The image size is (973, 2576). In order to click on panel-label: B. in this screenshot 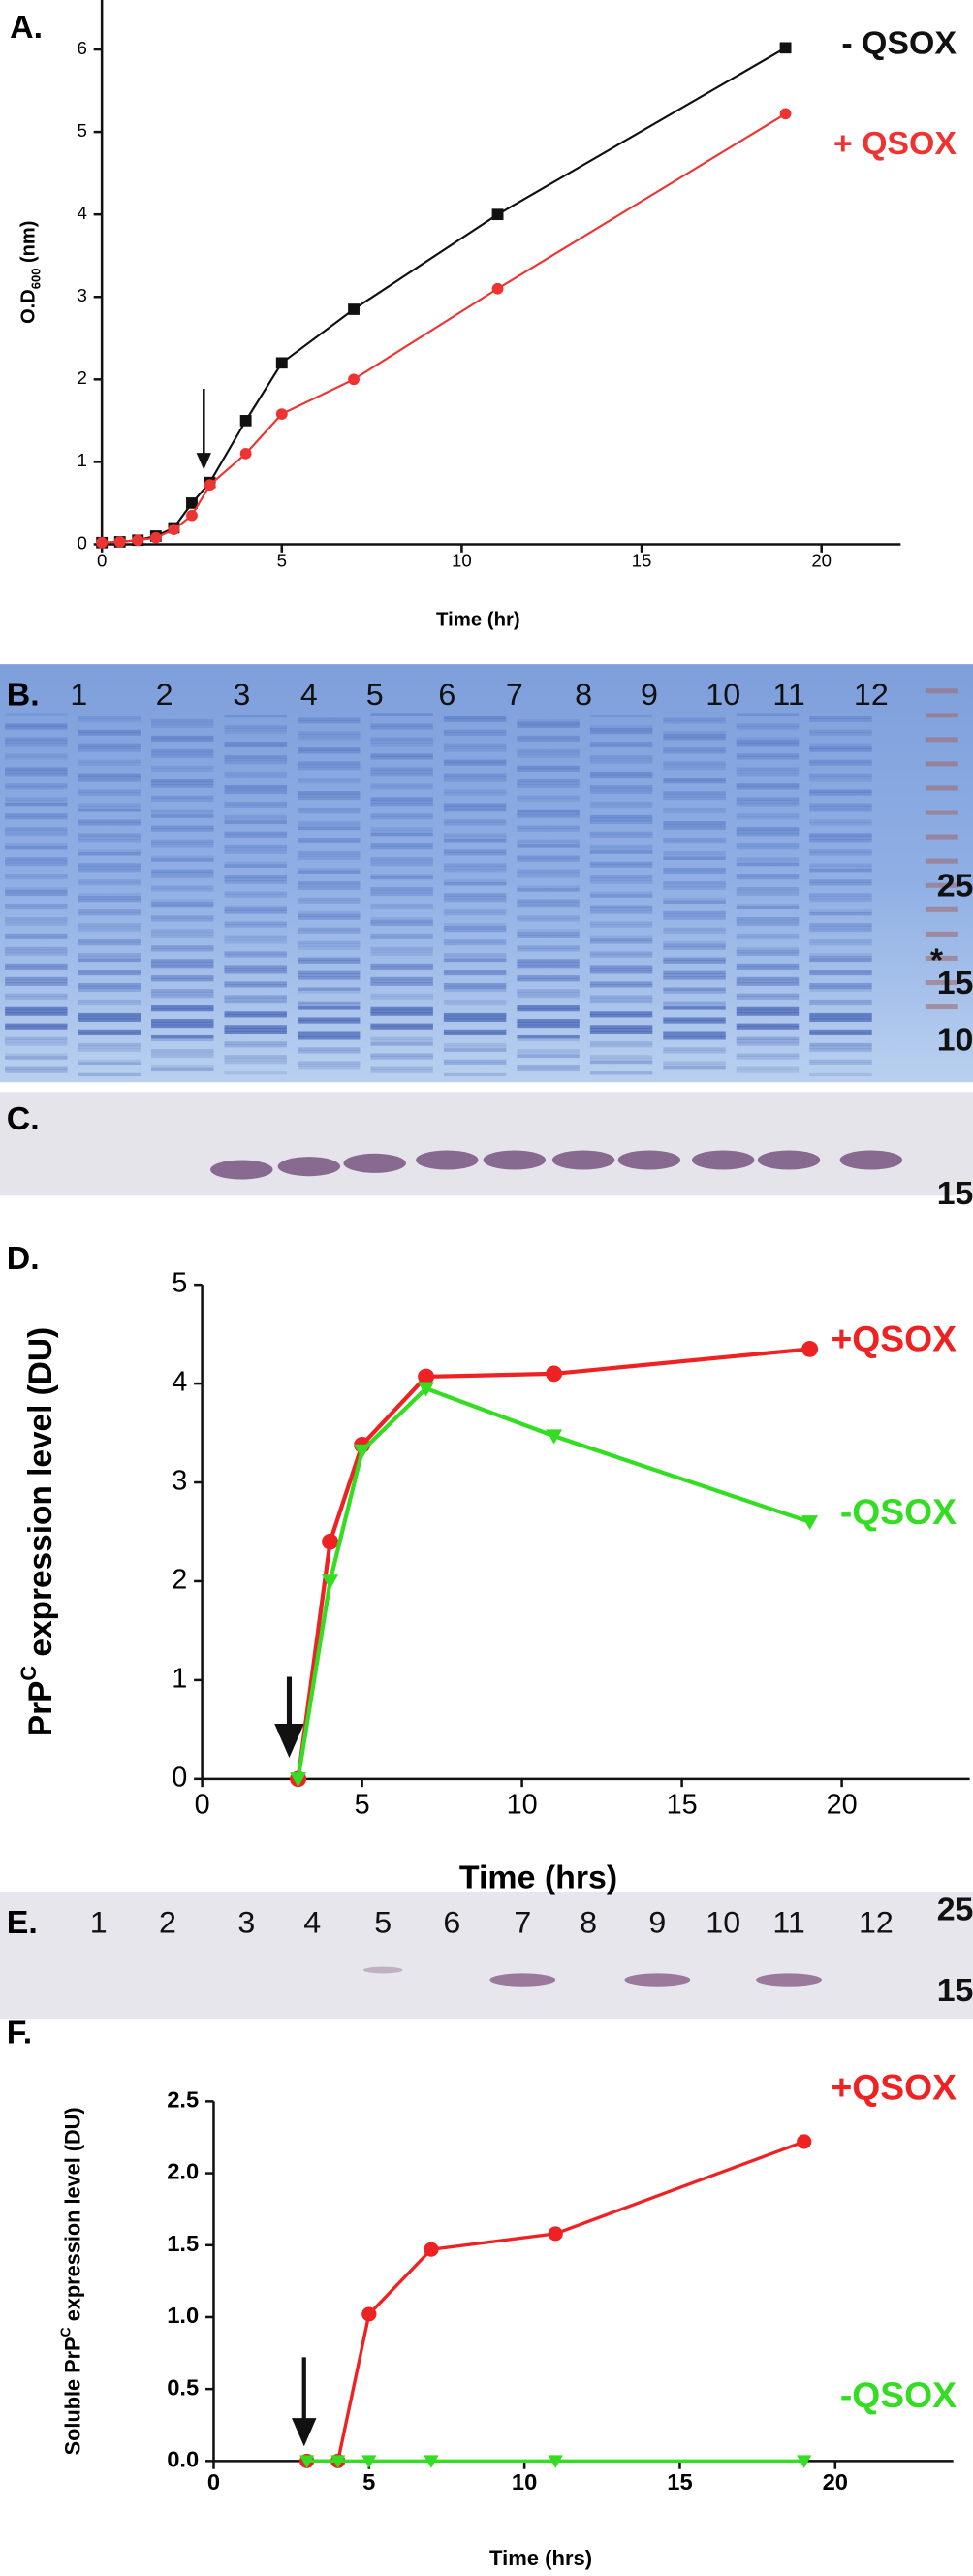, I will do `click(23, 696)`.